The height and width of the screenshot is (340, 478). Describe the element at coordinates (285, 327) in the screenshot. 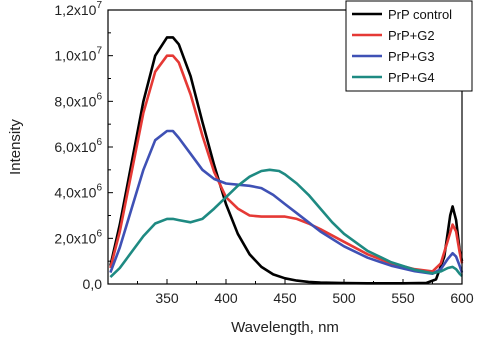

I see `x-axis-label: Wavelength, nm` at that location.